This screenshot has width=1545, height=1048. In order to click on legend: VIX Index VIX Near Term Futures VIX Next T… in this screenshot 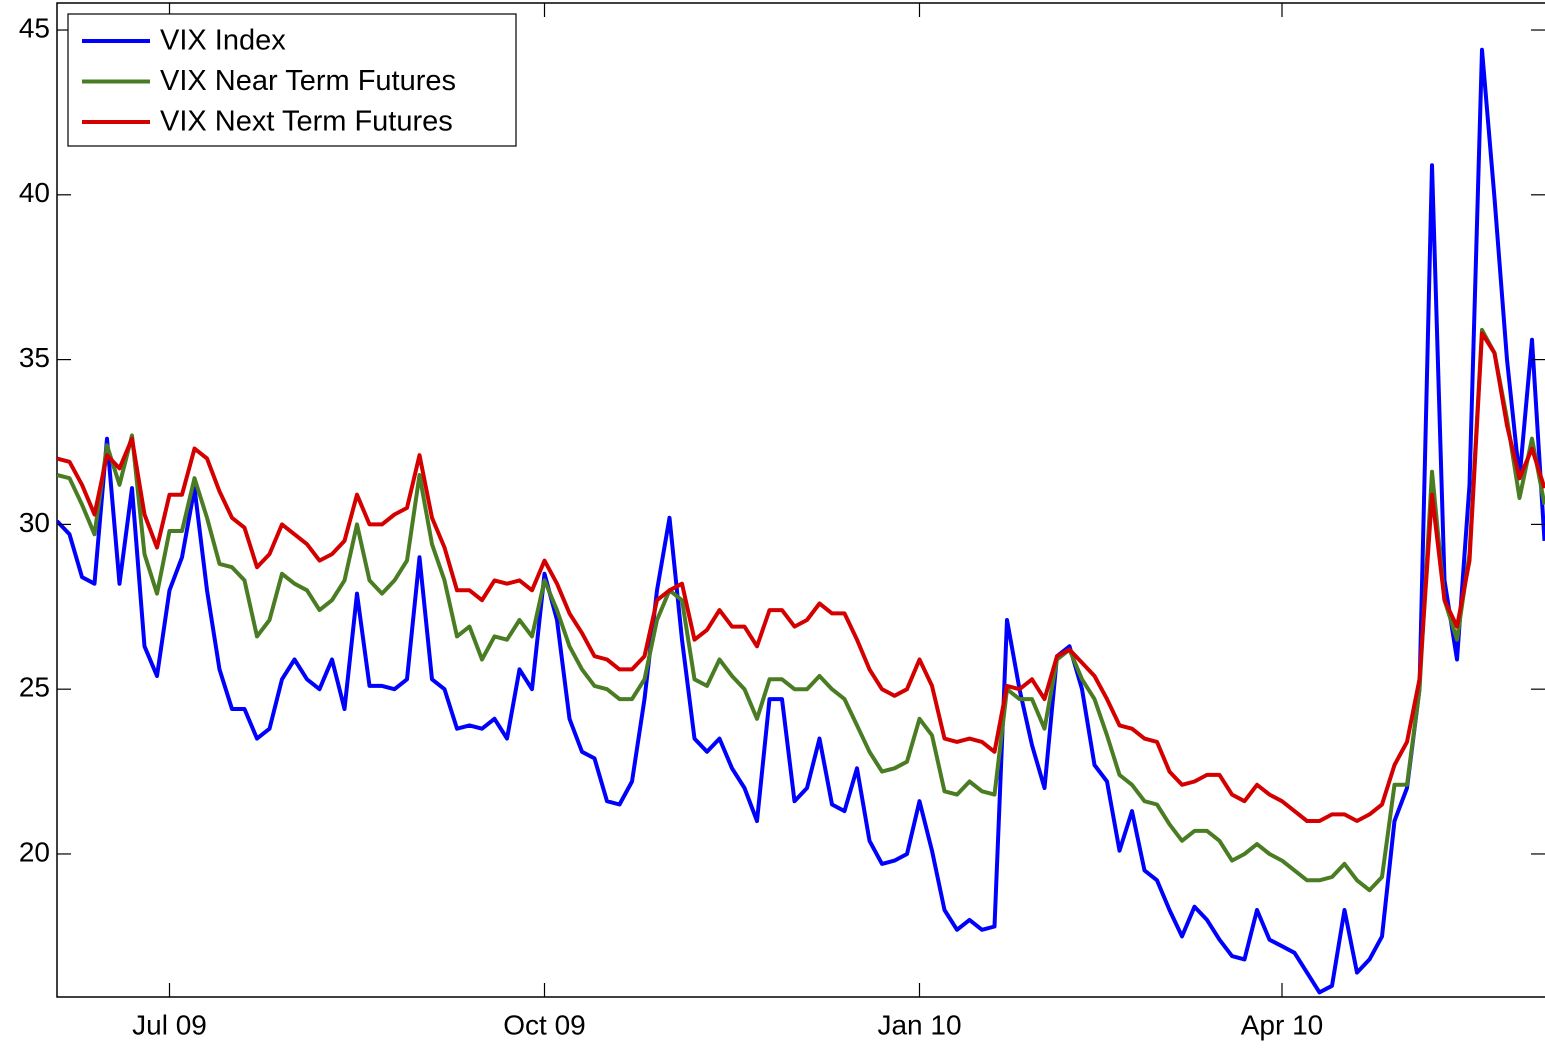, I will do `click(292, 80)`.